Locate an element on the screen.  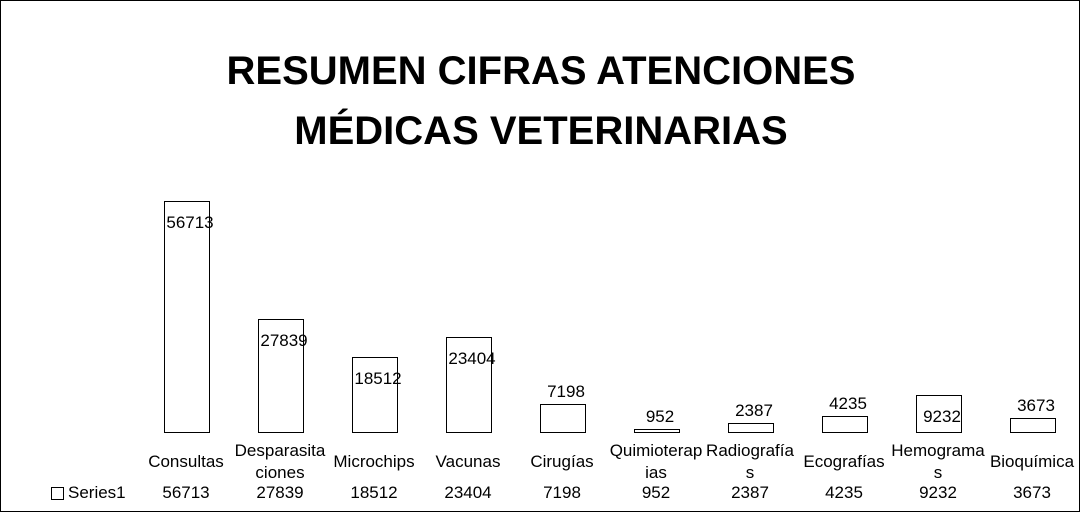
x-tick-label: Hemogramas is located at coordinates (938, 461).